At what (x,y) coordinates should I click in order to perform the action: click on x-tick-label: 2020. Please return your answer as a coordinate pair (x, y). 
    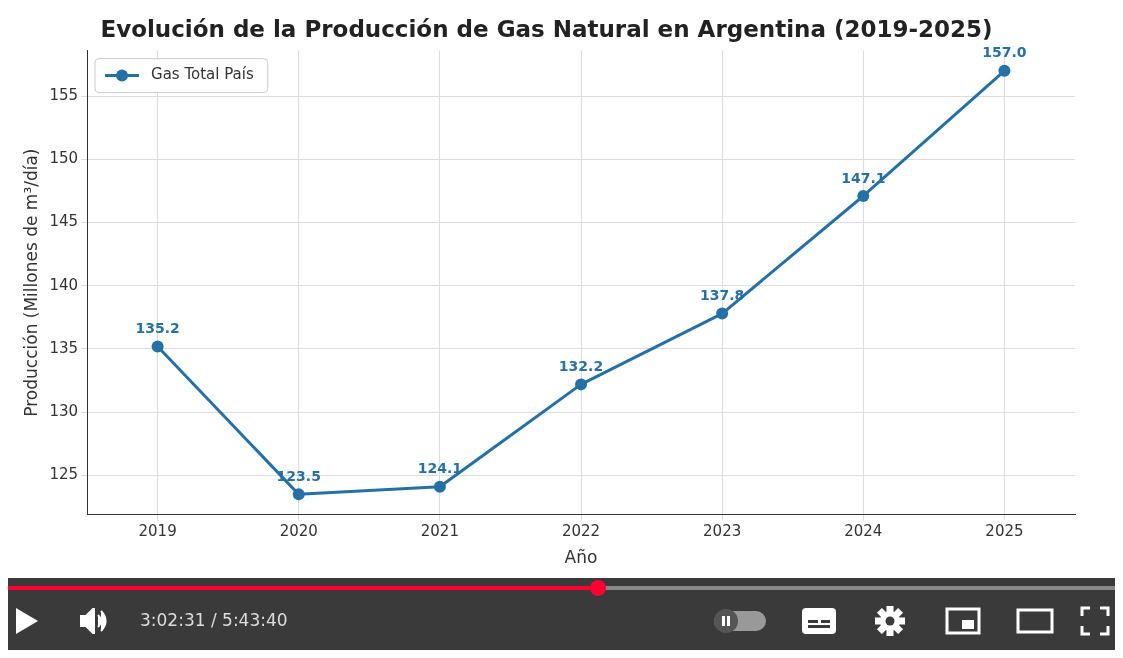
    Looking at the image, I should click on (298, 531).